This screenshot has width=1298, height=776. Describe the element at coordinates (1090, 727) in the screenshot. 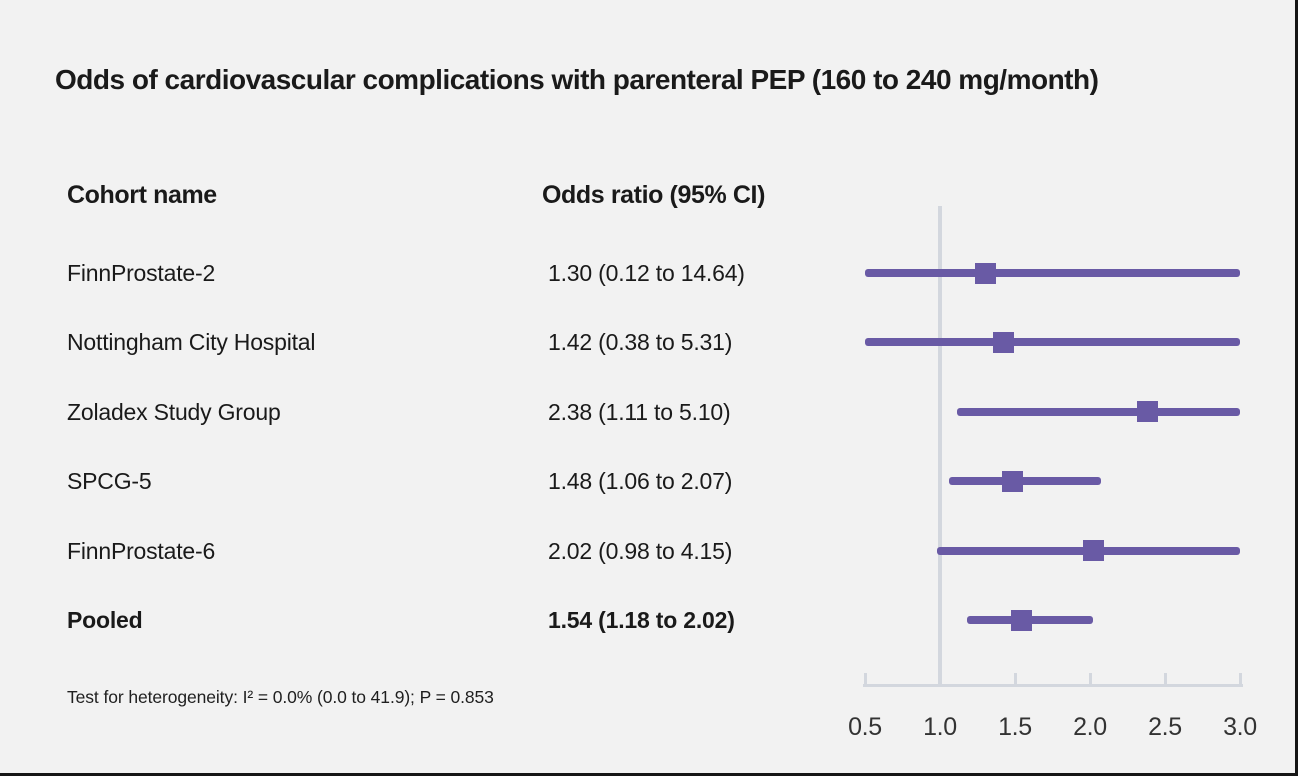

I see `x-axis-tick-label: 2.0` at that location.